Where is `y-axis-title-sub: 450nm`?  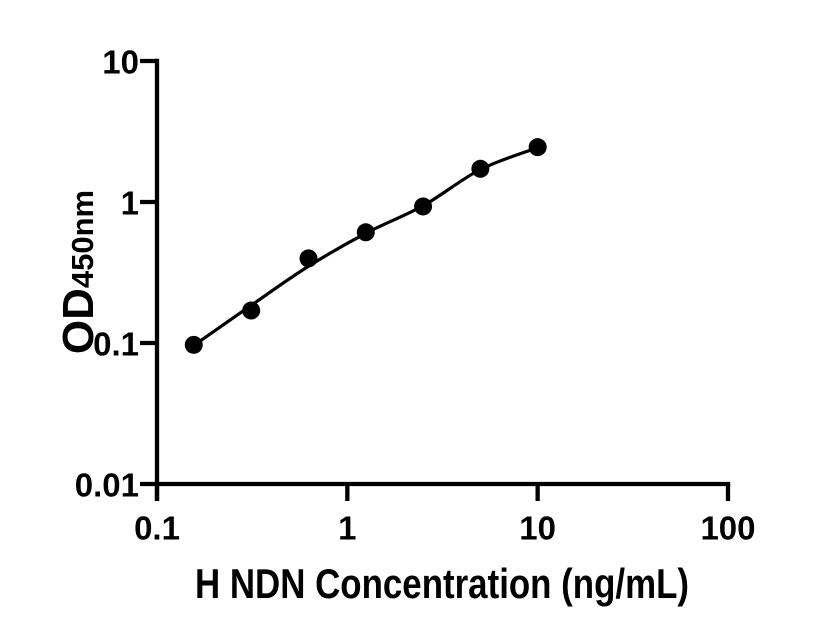
y-axis-title-sub: 450nm is located at coordinates (82, 239).